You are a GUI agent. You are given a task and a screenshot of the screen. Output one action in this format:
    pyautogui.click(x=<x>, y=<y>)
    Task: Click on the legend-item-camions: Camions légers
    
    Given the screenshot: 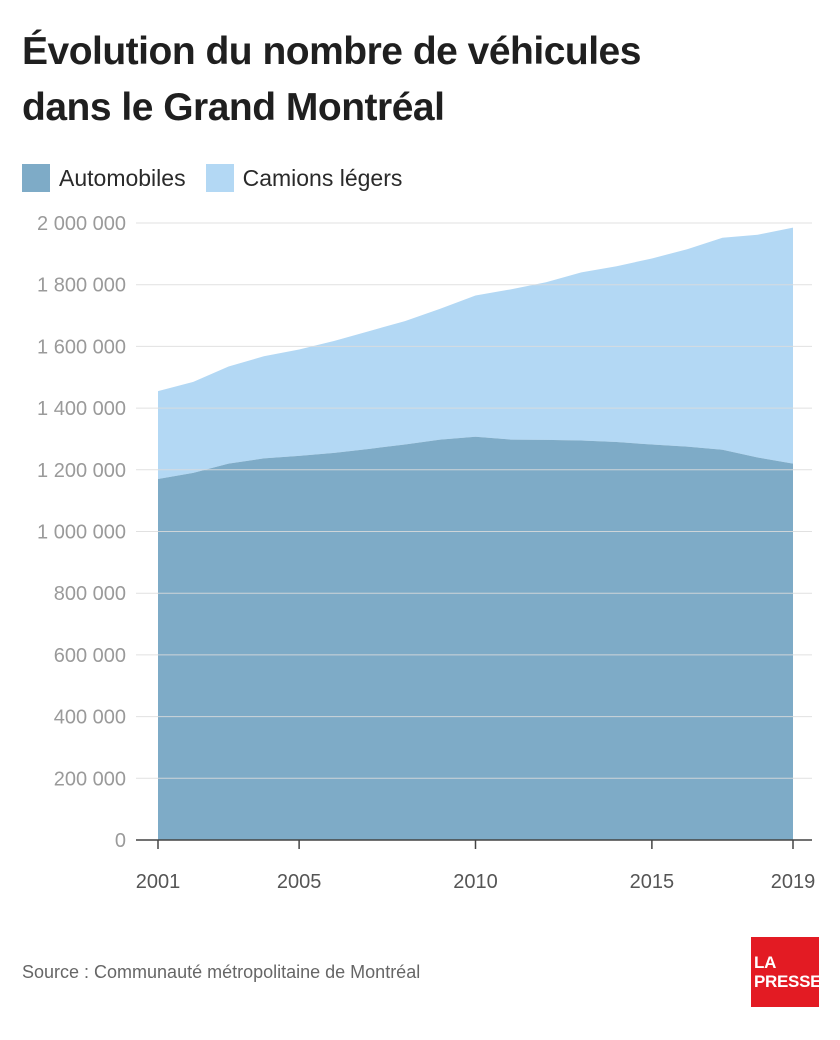 What is the action you would take?
    pyautogui.click(x=304, y=178)
    